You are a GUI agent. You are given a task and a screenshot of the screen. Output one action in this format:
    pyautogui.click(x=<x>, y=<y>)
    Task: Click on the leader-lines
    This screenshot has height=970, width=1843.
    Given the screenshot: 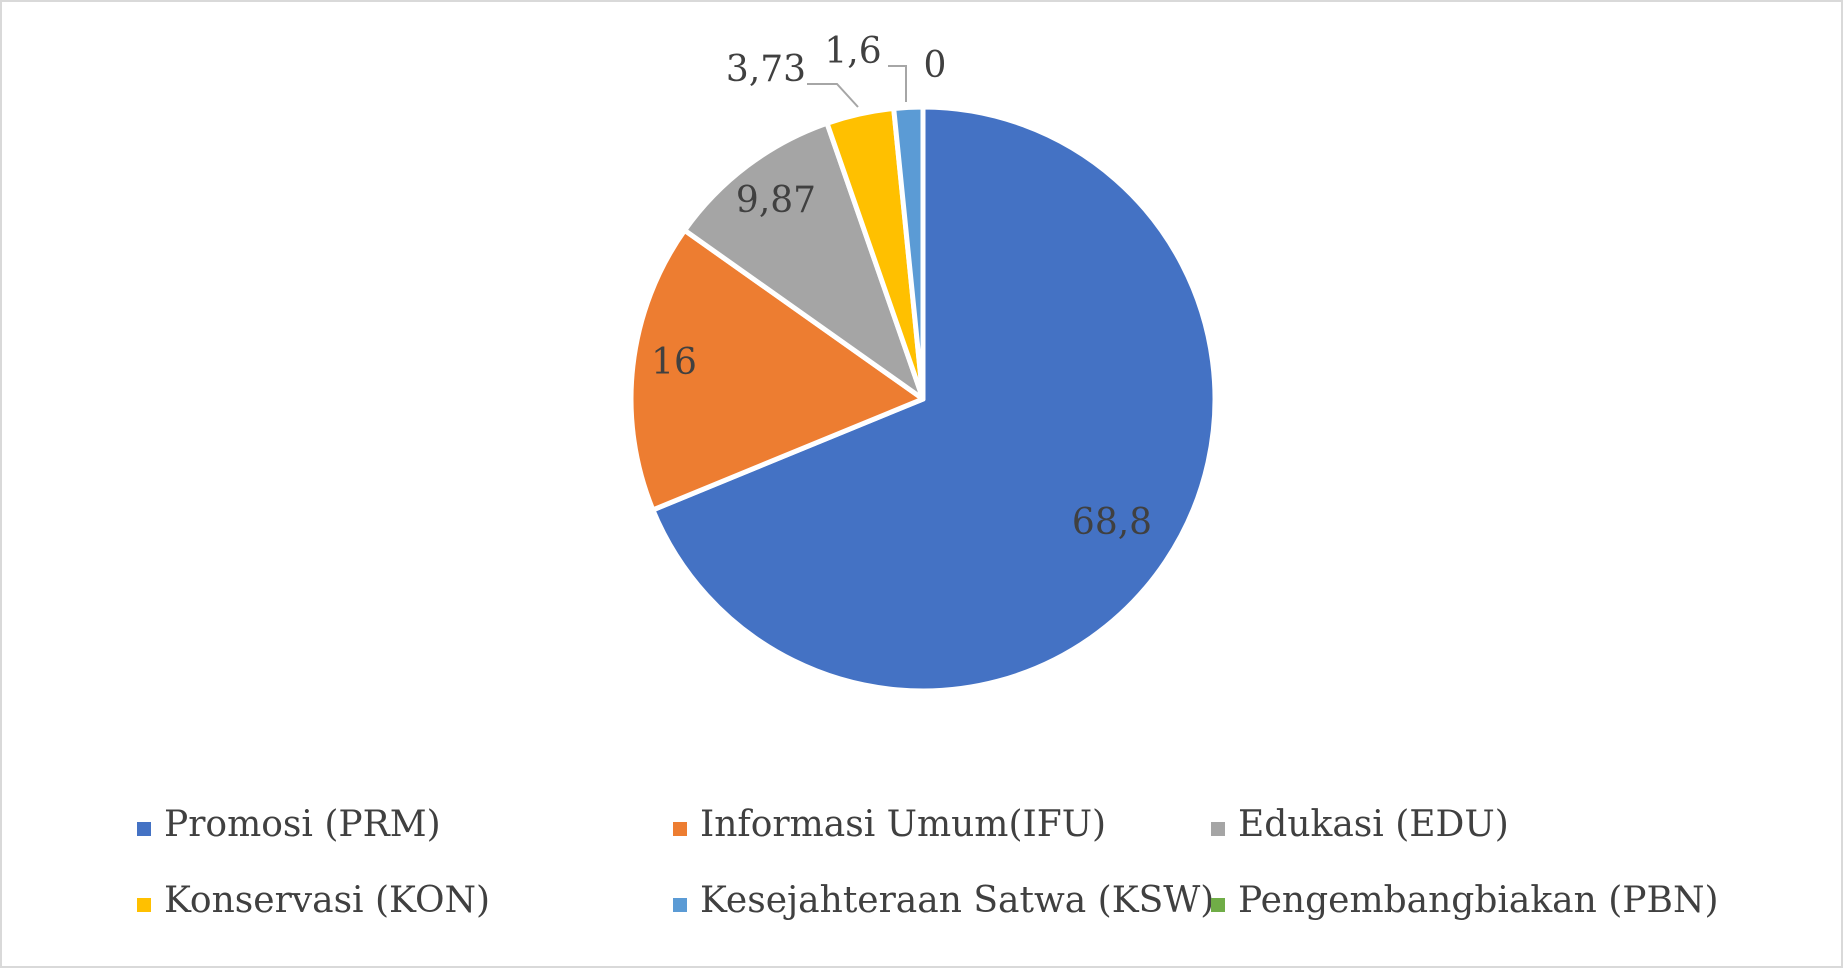 What is the action you would take?
    pyautogui.click(x=857, y=86)
    